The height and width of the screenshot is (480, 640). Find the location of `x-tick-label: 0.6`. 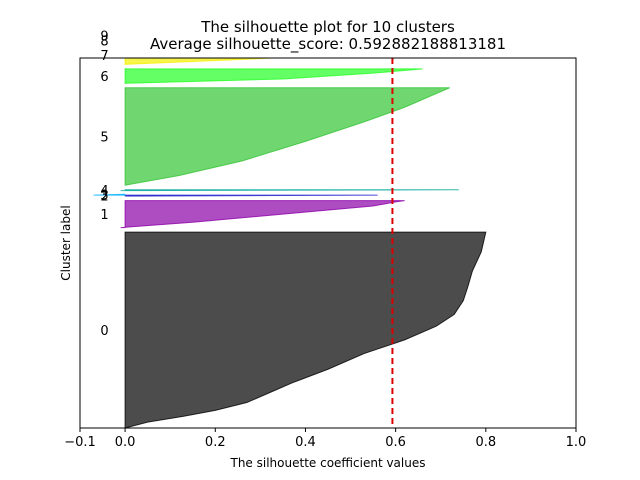

x-tick-label: 0.6 is located at coordinates (395, 442).